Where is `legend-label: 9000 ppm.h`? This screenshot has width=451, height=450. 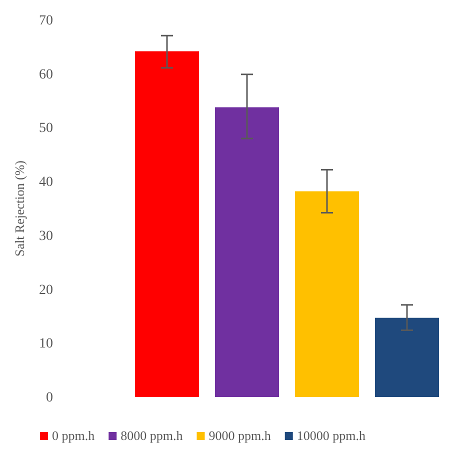 legend-label: 9000 ppm.h is located at coordinates (240, 435).